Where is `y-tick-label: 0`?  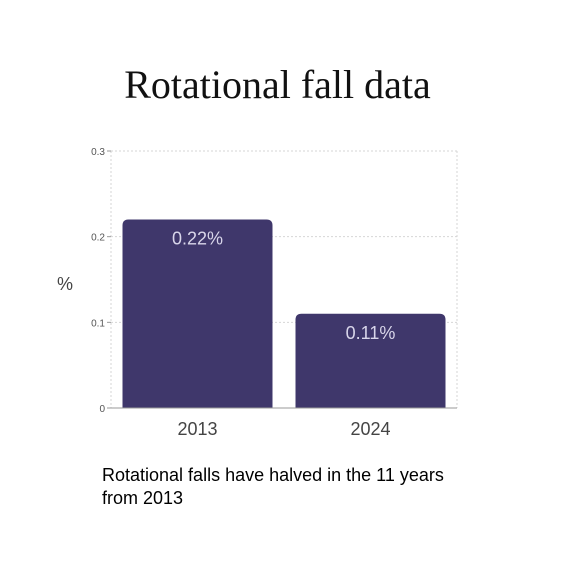 y-tick-label: 0 is located at coordinates (102, 409).